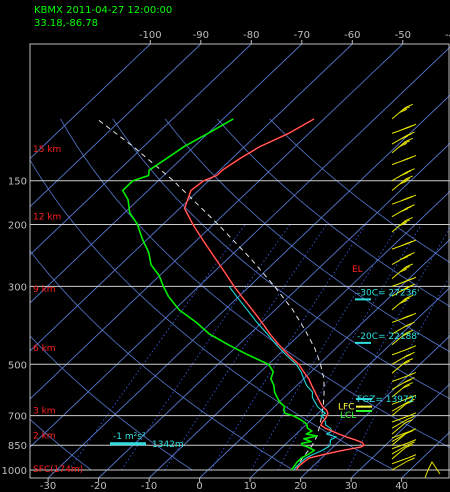  I want to click on top-tick-label: -60, so click(352, 35).